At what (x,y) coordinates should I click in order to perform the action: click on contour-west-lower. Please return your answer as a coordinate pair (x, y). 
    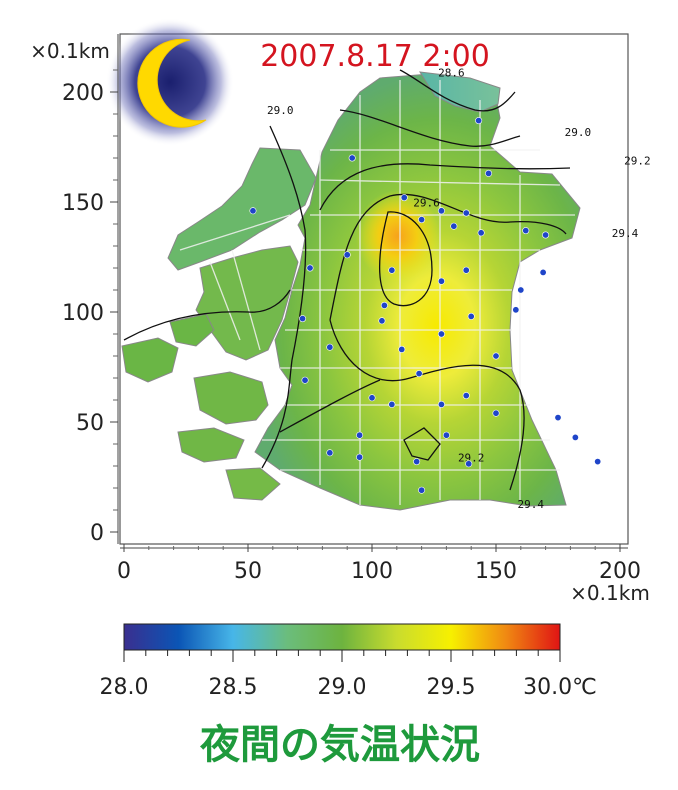
    Looking at the image, I should click on (207, 315).